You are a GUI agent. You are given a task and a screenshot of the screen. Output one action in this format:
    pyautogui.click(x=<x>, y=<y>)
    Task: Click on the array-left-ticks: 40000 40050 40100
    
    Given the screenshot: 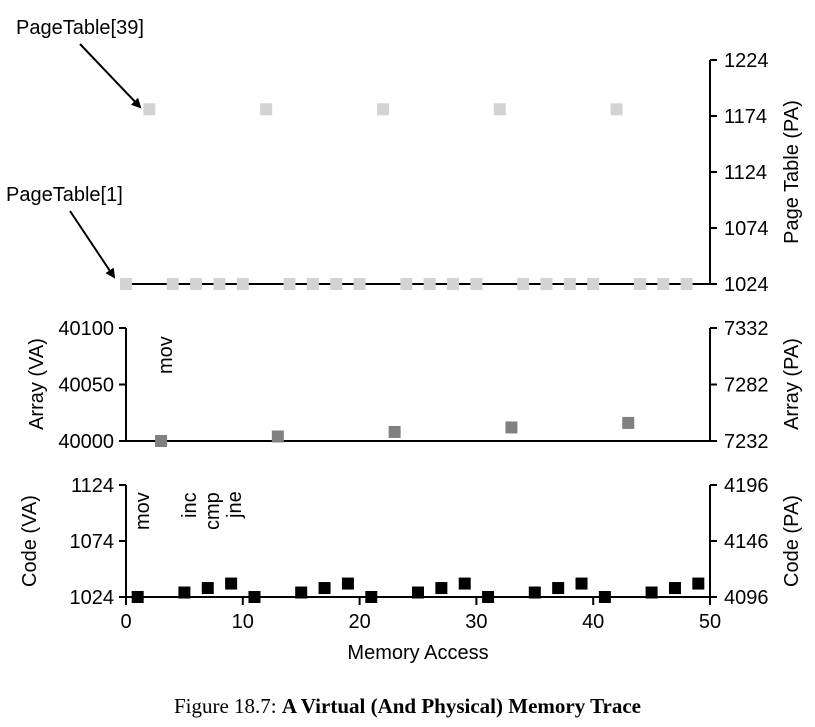 What is the action you would take?
    pyautogui.click(x=92, y=385)
    